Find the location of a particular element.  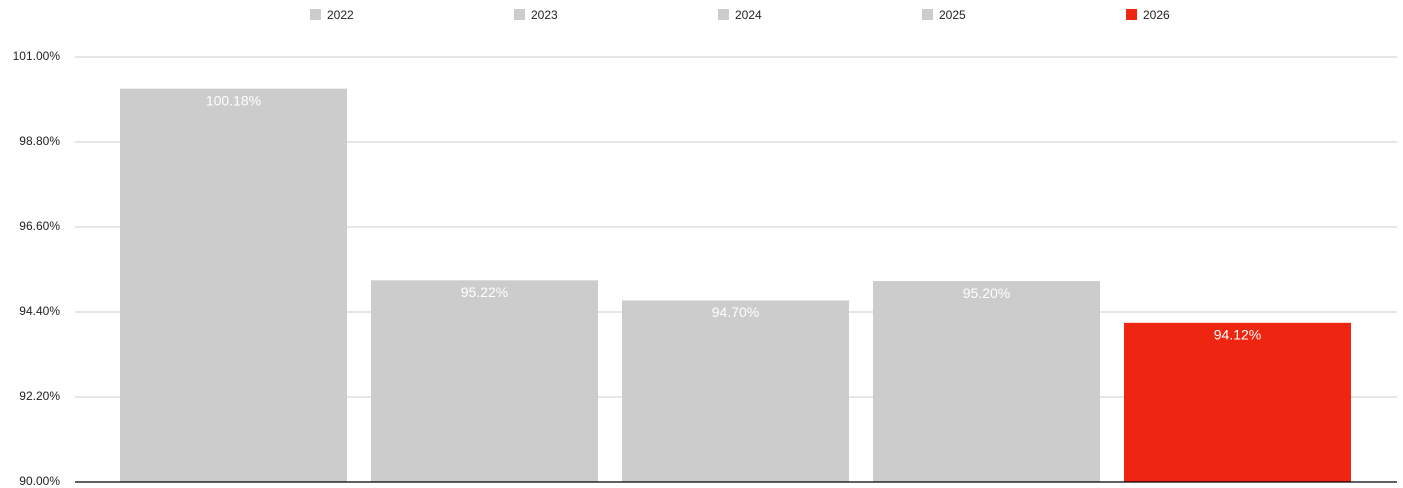

value-label: 95.20% is located at coordinates (986, 293).